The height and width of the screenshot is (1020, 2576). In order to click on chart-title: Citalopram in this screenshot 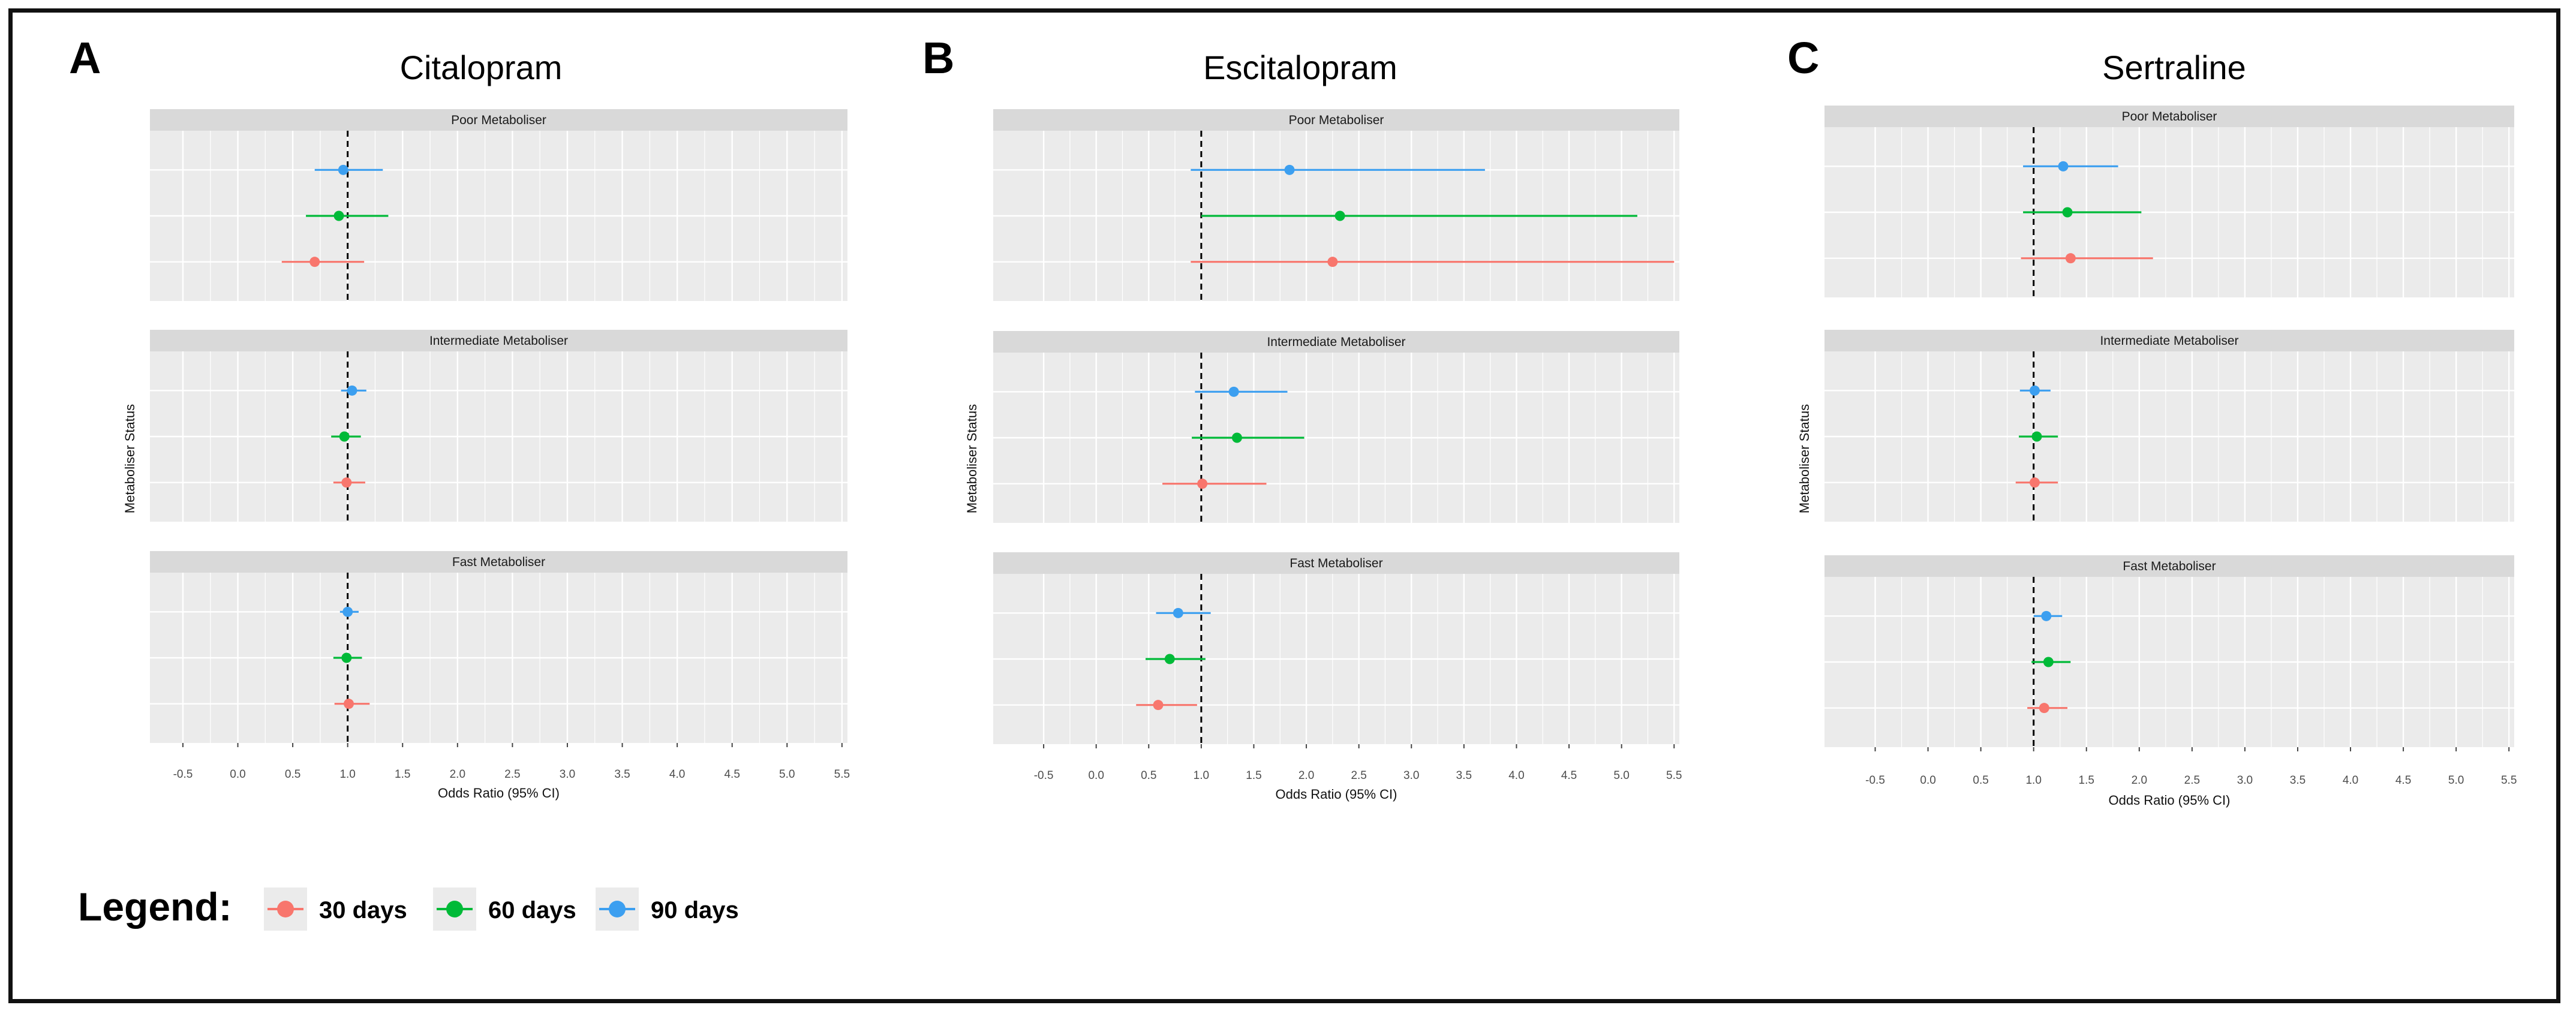, I will do `click(482, 67)`.